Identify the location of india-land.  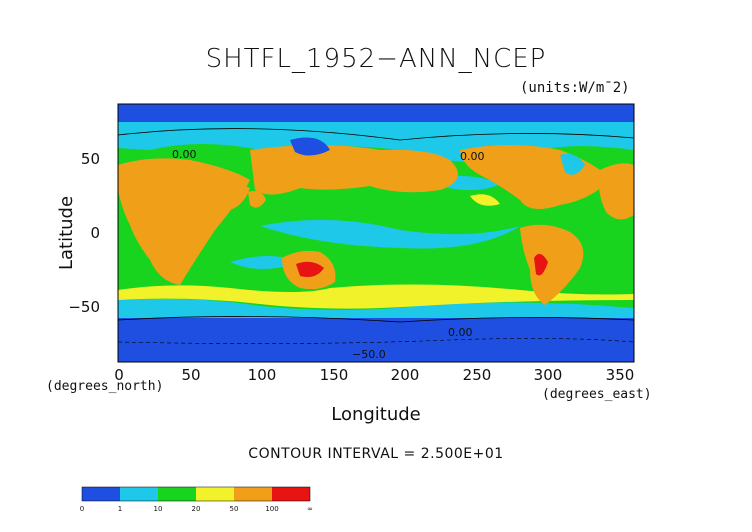
(257, 199).